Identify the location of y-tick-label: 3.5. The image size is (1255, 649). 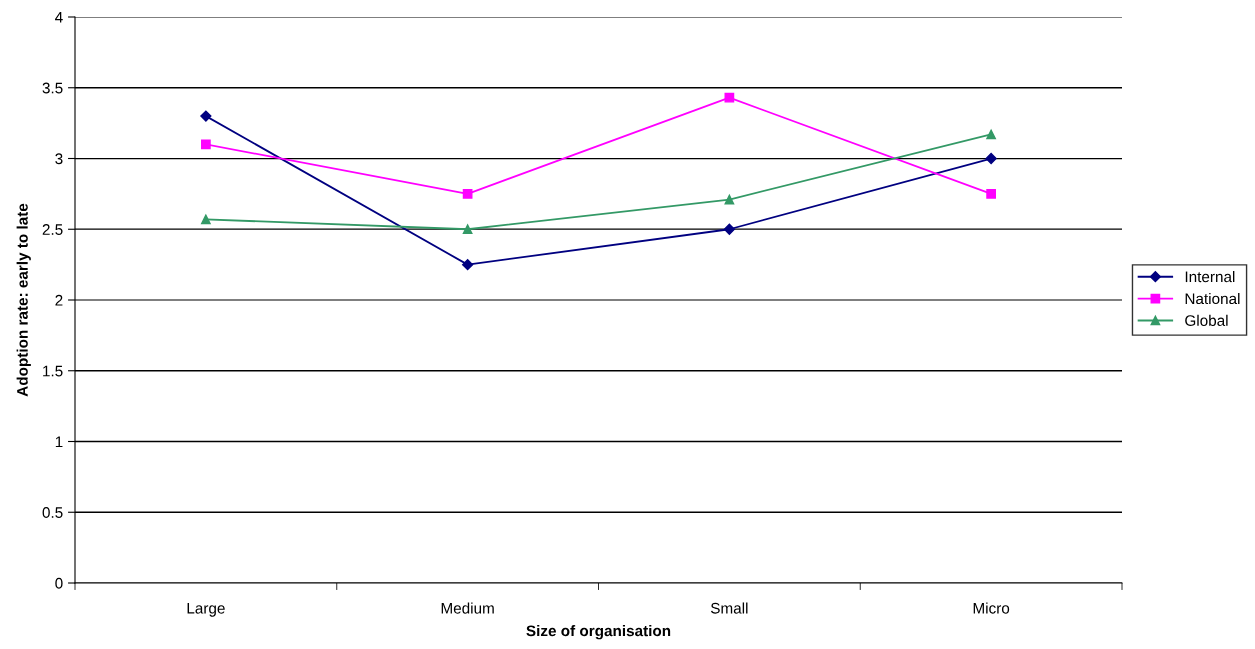
(52, 88).